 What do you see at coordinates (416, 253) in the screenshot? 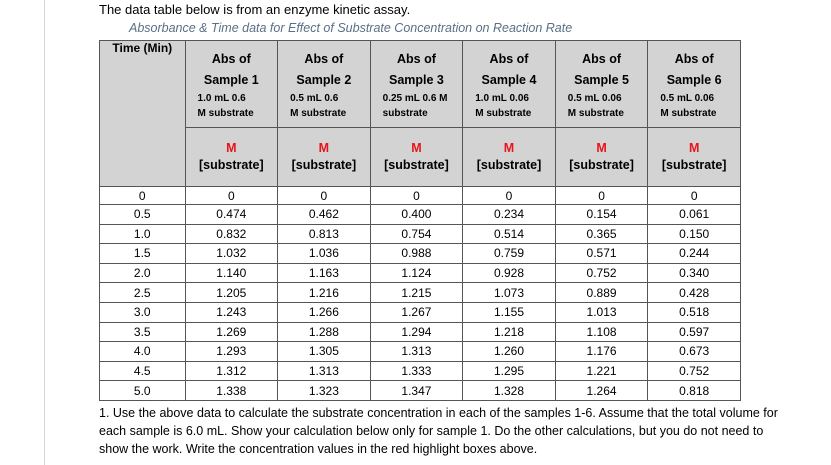
I see `table-cell: 0.988` at bounding box center [416, 253].